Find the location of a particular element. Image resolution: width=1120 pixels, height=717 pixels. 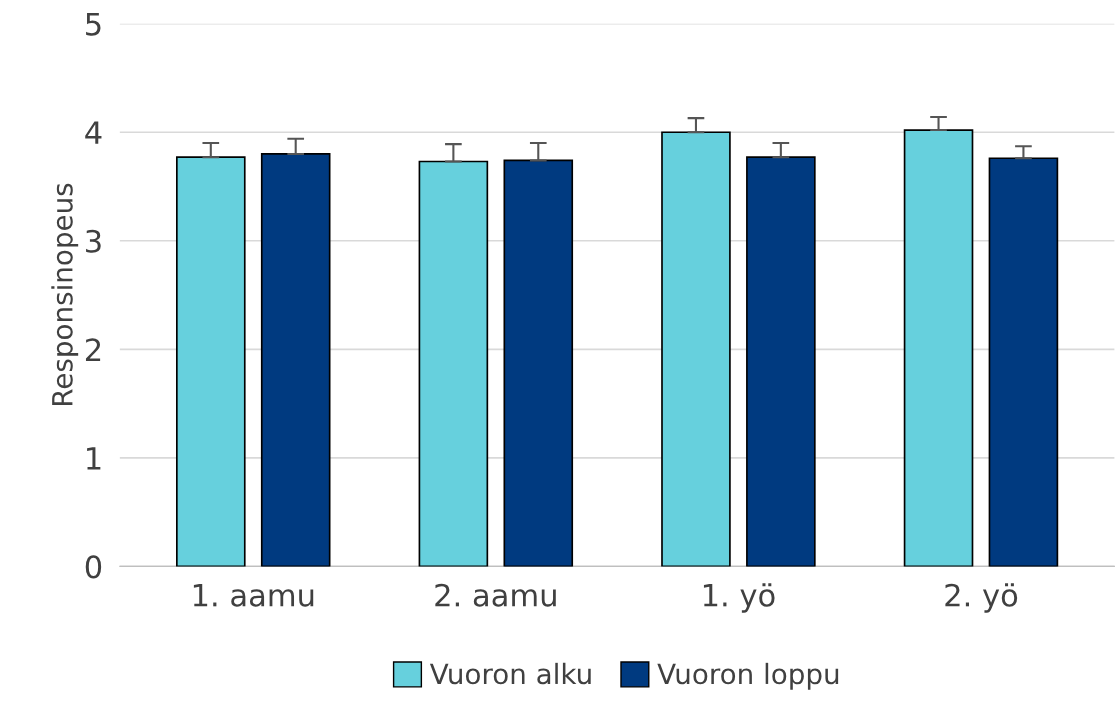

legend-label: Vuoron alku is located at coordinates (510, 673).